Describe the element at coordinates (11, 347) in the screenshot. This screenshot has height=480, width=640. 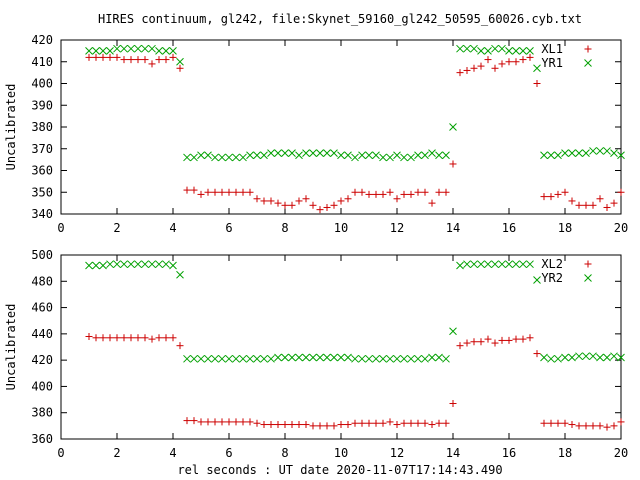
I see `y-axis-label: Uncalibrated` at that location.